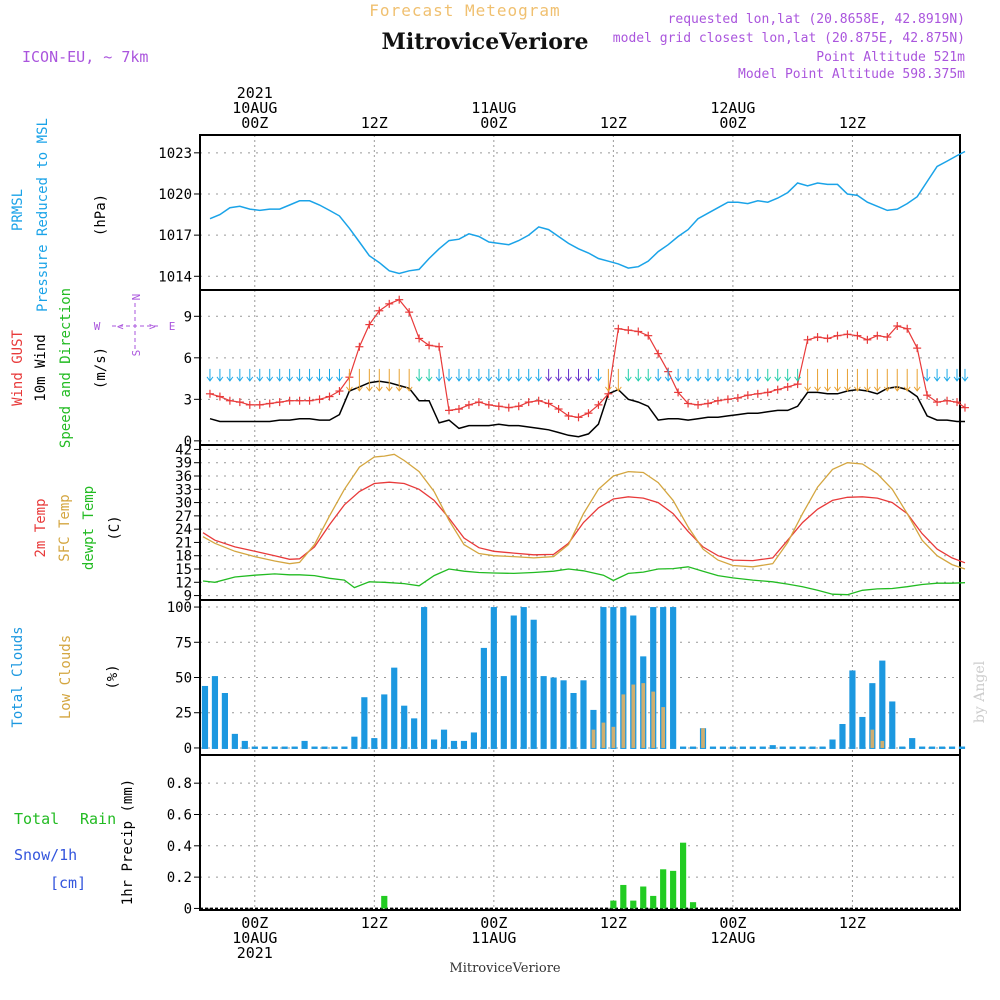 The height and width of the screenshot is (1000, 1000). Describe the element at coordinates (85, 57) in the screenshot. I see `model-label: ICON-EU, ~ 7km` at that location.